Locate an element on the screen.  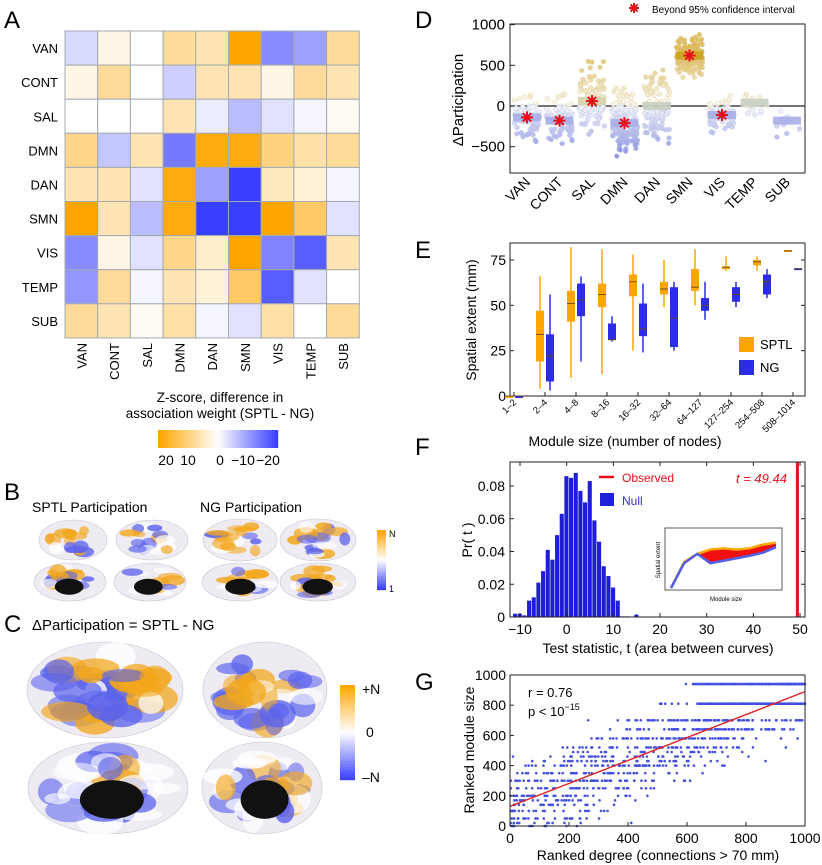
row-label: TEMP is located at coordinates (40, 287).